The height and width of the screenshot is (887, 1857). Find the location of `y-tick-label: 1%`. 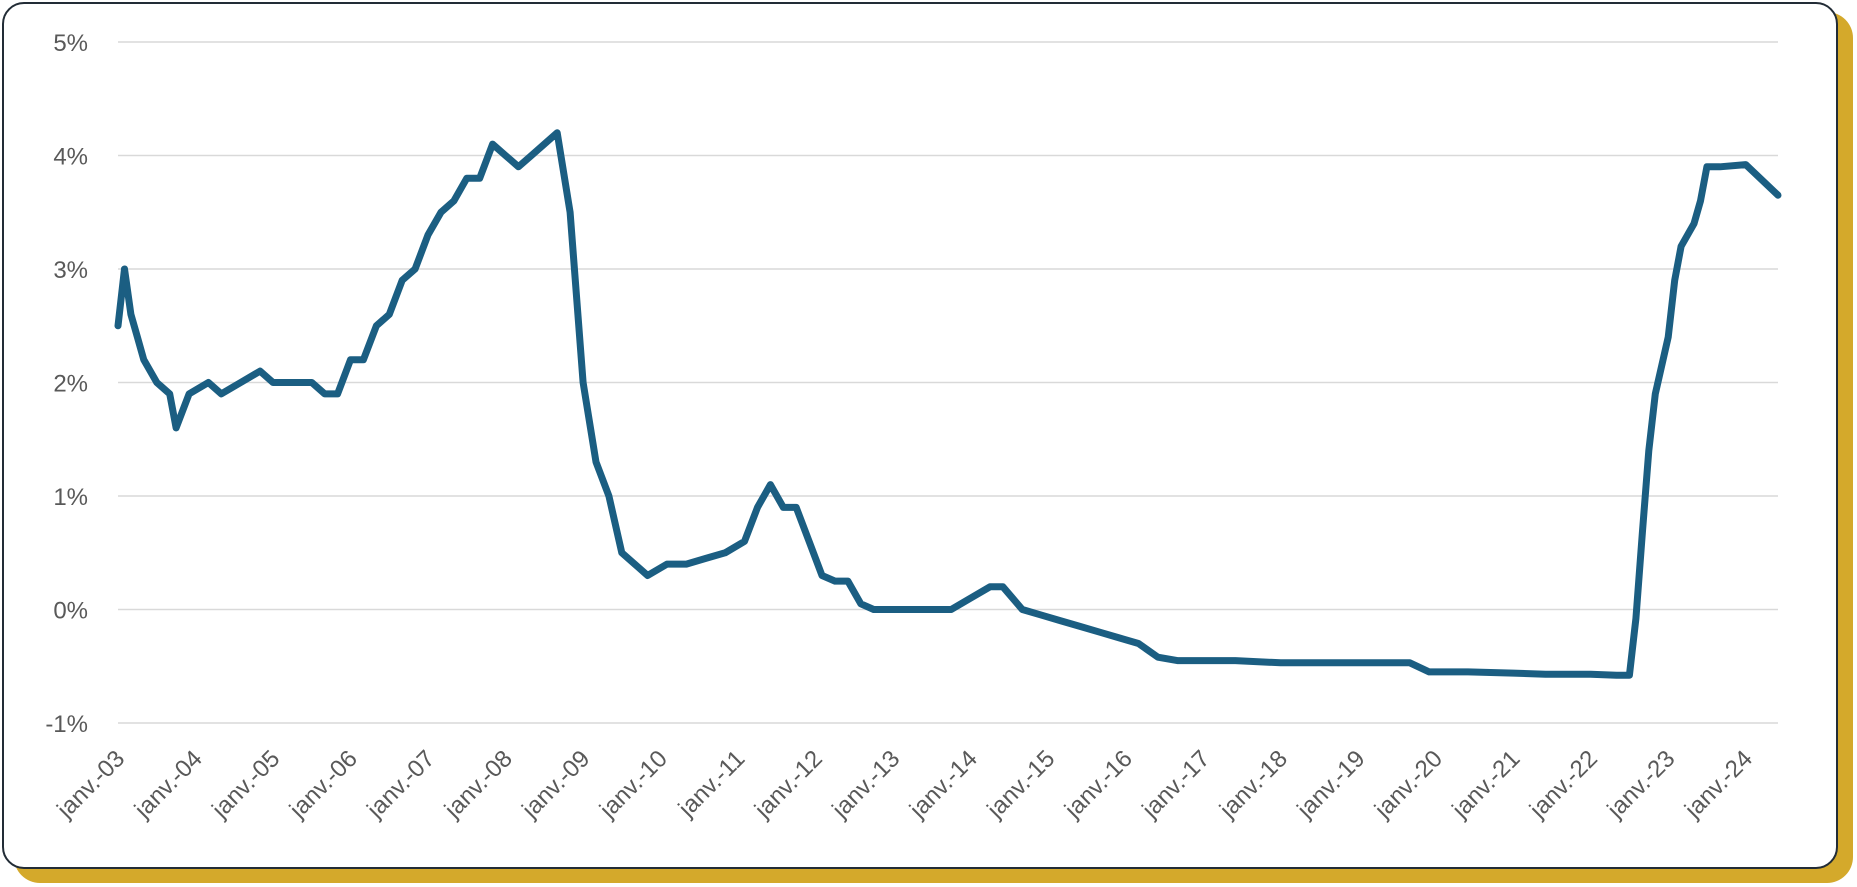

y-tick-label: 1% is located at coordinates (70, 497).